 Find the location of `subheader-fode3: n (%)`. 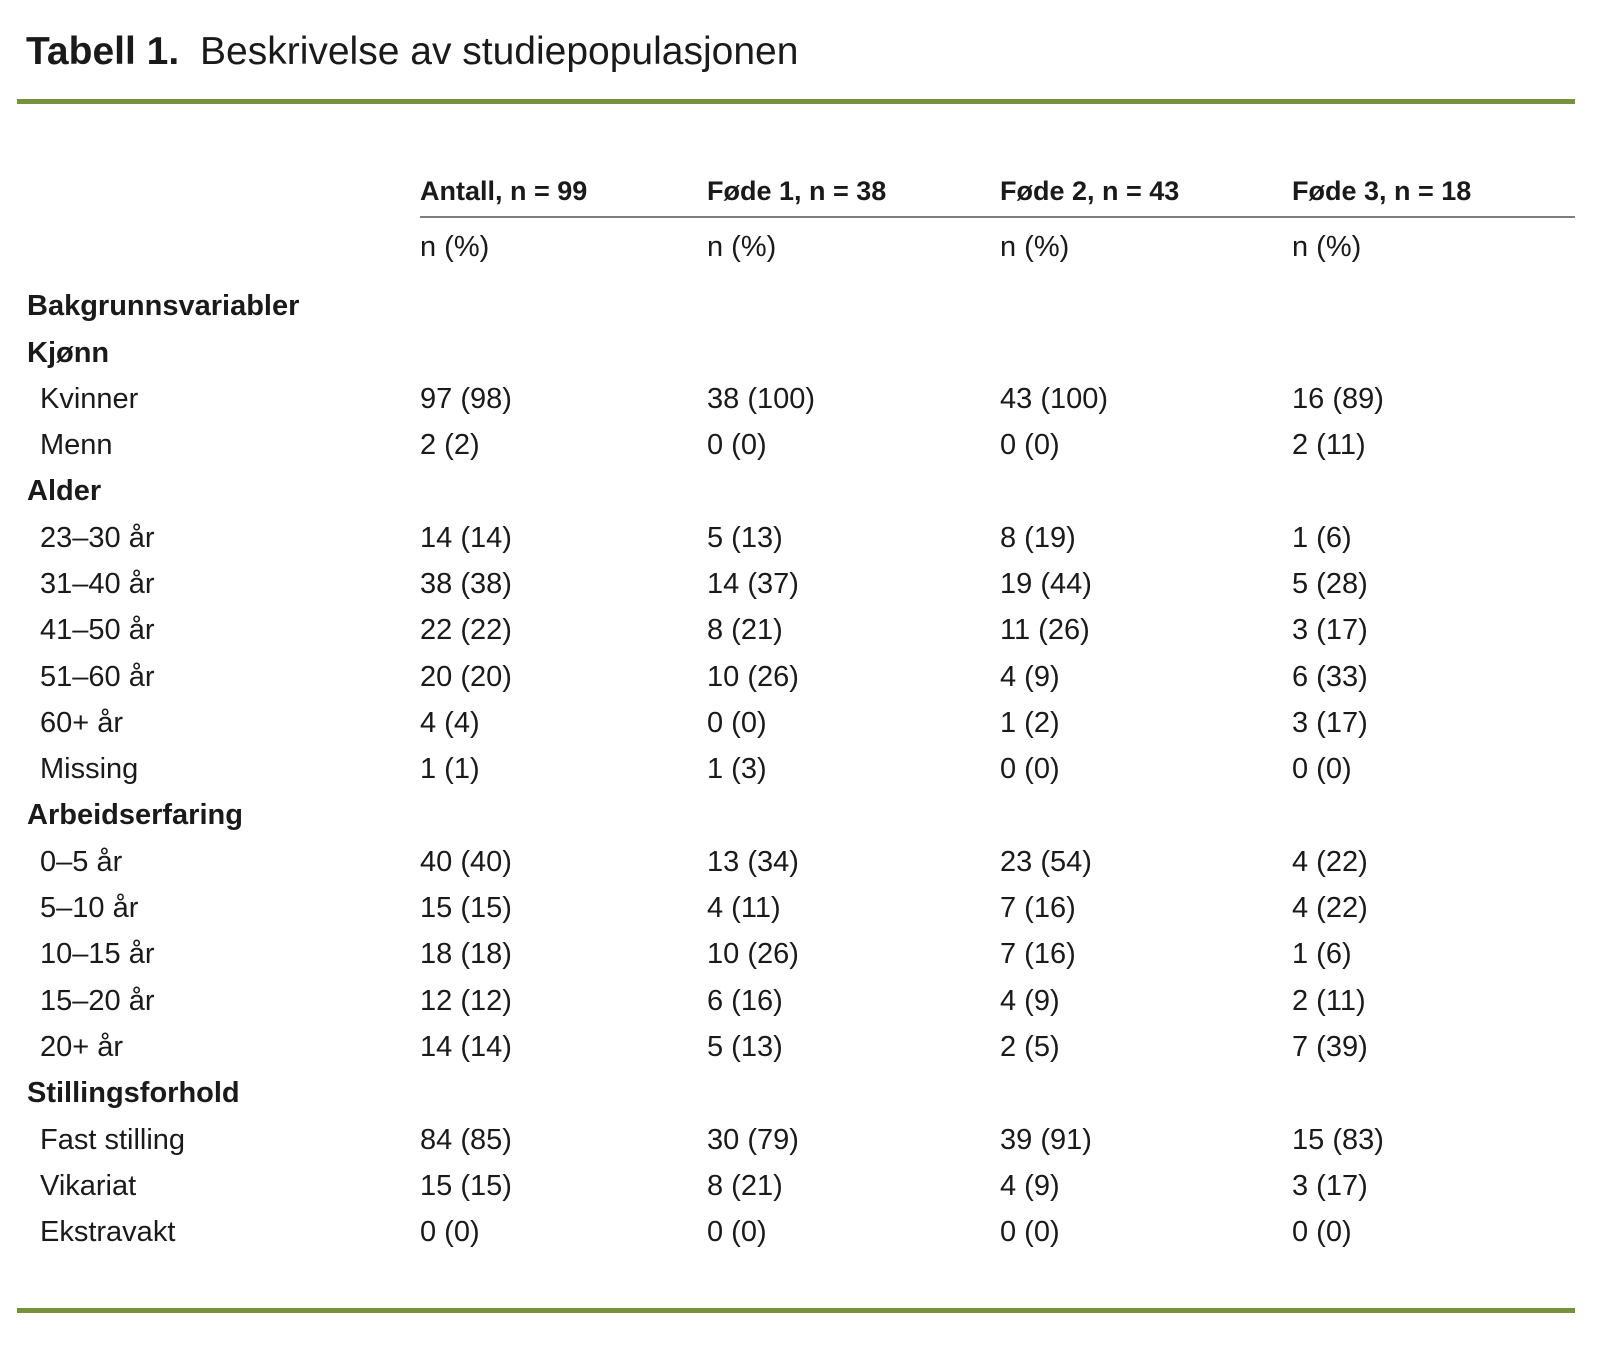

subheader-fode3: n (%) is located at coordinates (1327, 248).